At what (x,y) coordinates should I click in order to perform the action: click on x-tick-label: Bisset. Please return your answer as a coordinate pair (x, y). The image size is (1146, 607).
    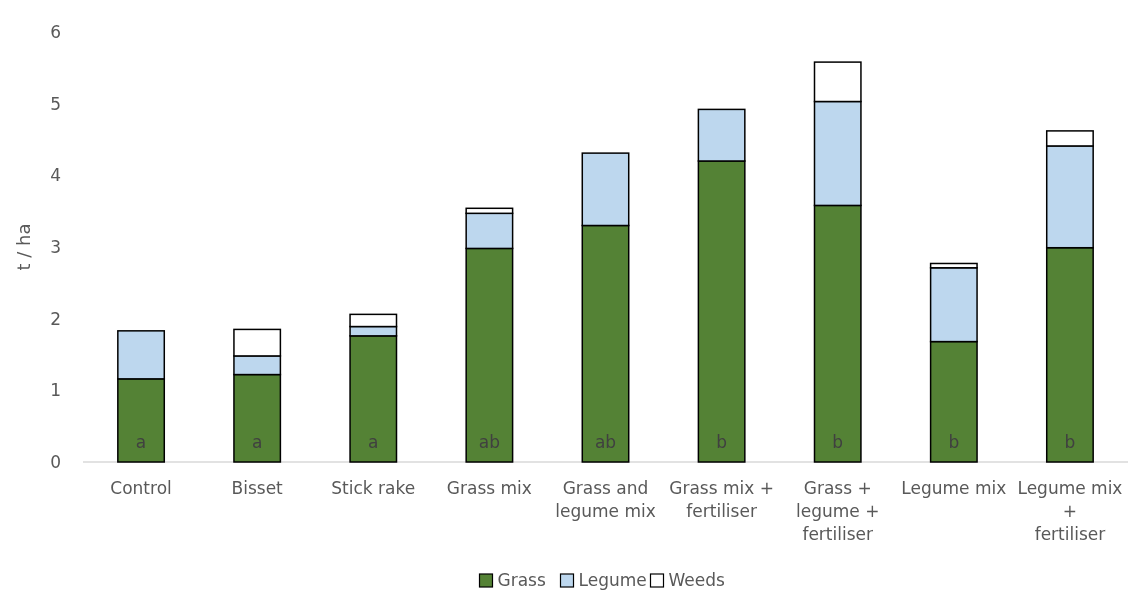
    Looking at the image, I should click on (257, 488).